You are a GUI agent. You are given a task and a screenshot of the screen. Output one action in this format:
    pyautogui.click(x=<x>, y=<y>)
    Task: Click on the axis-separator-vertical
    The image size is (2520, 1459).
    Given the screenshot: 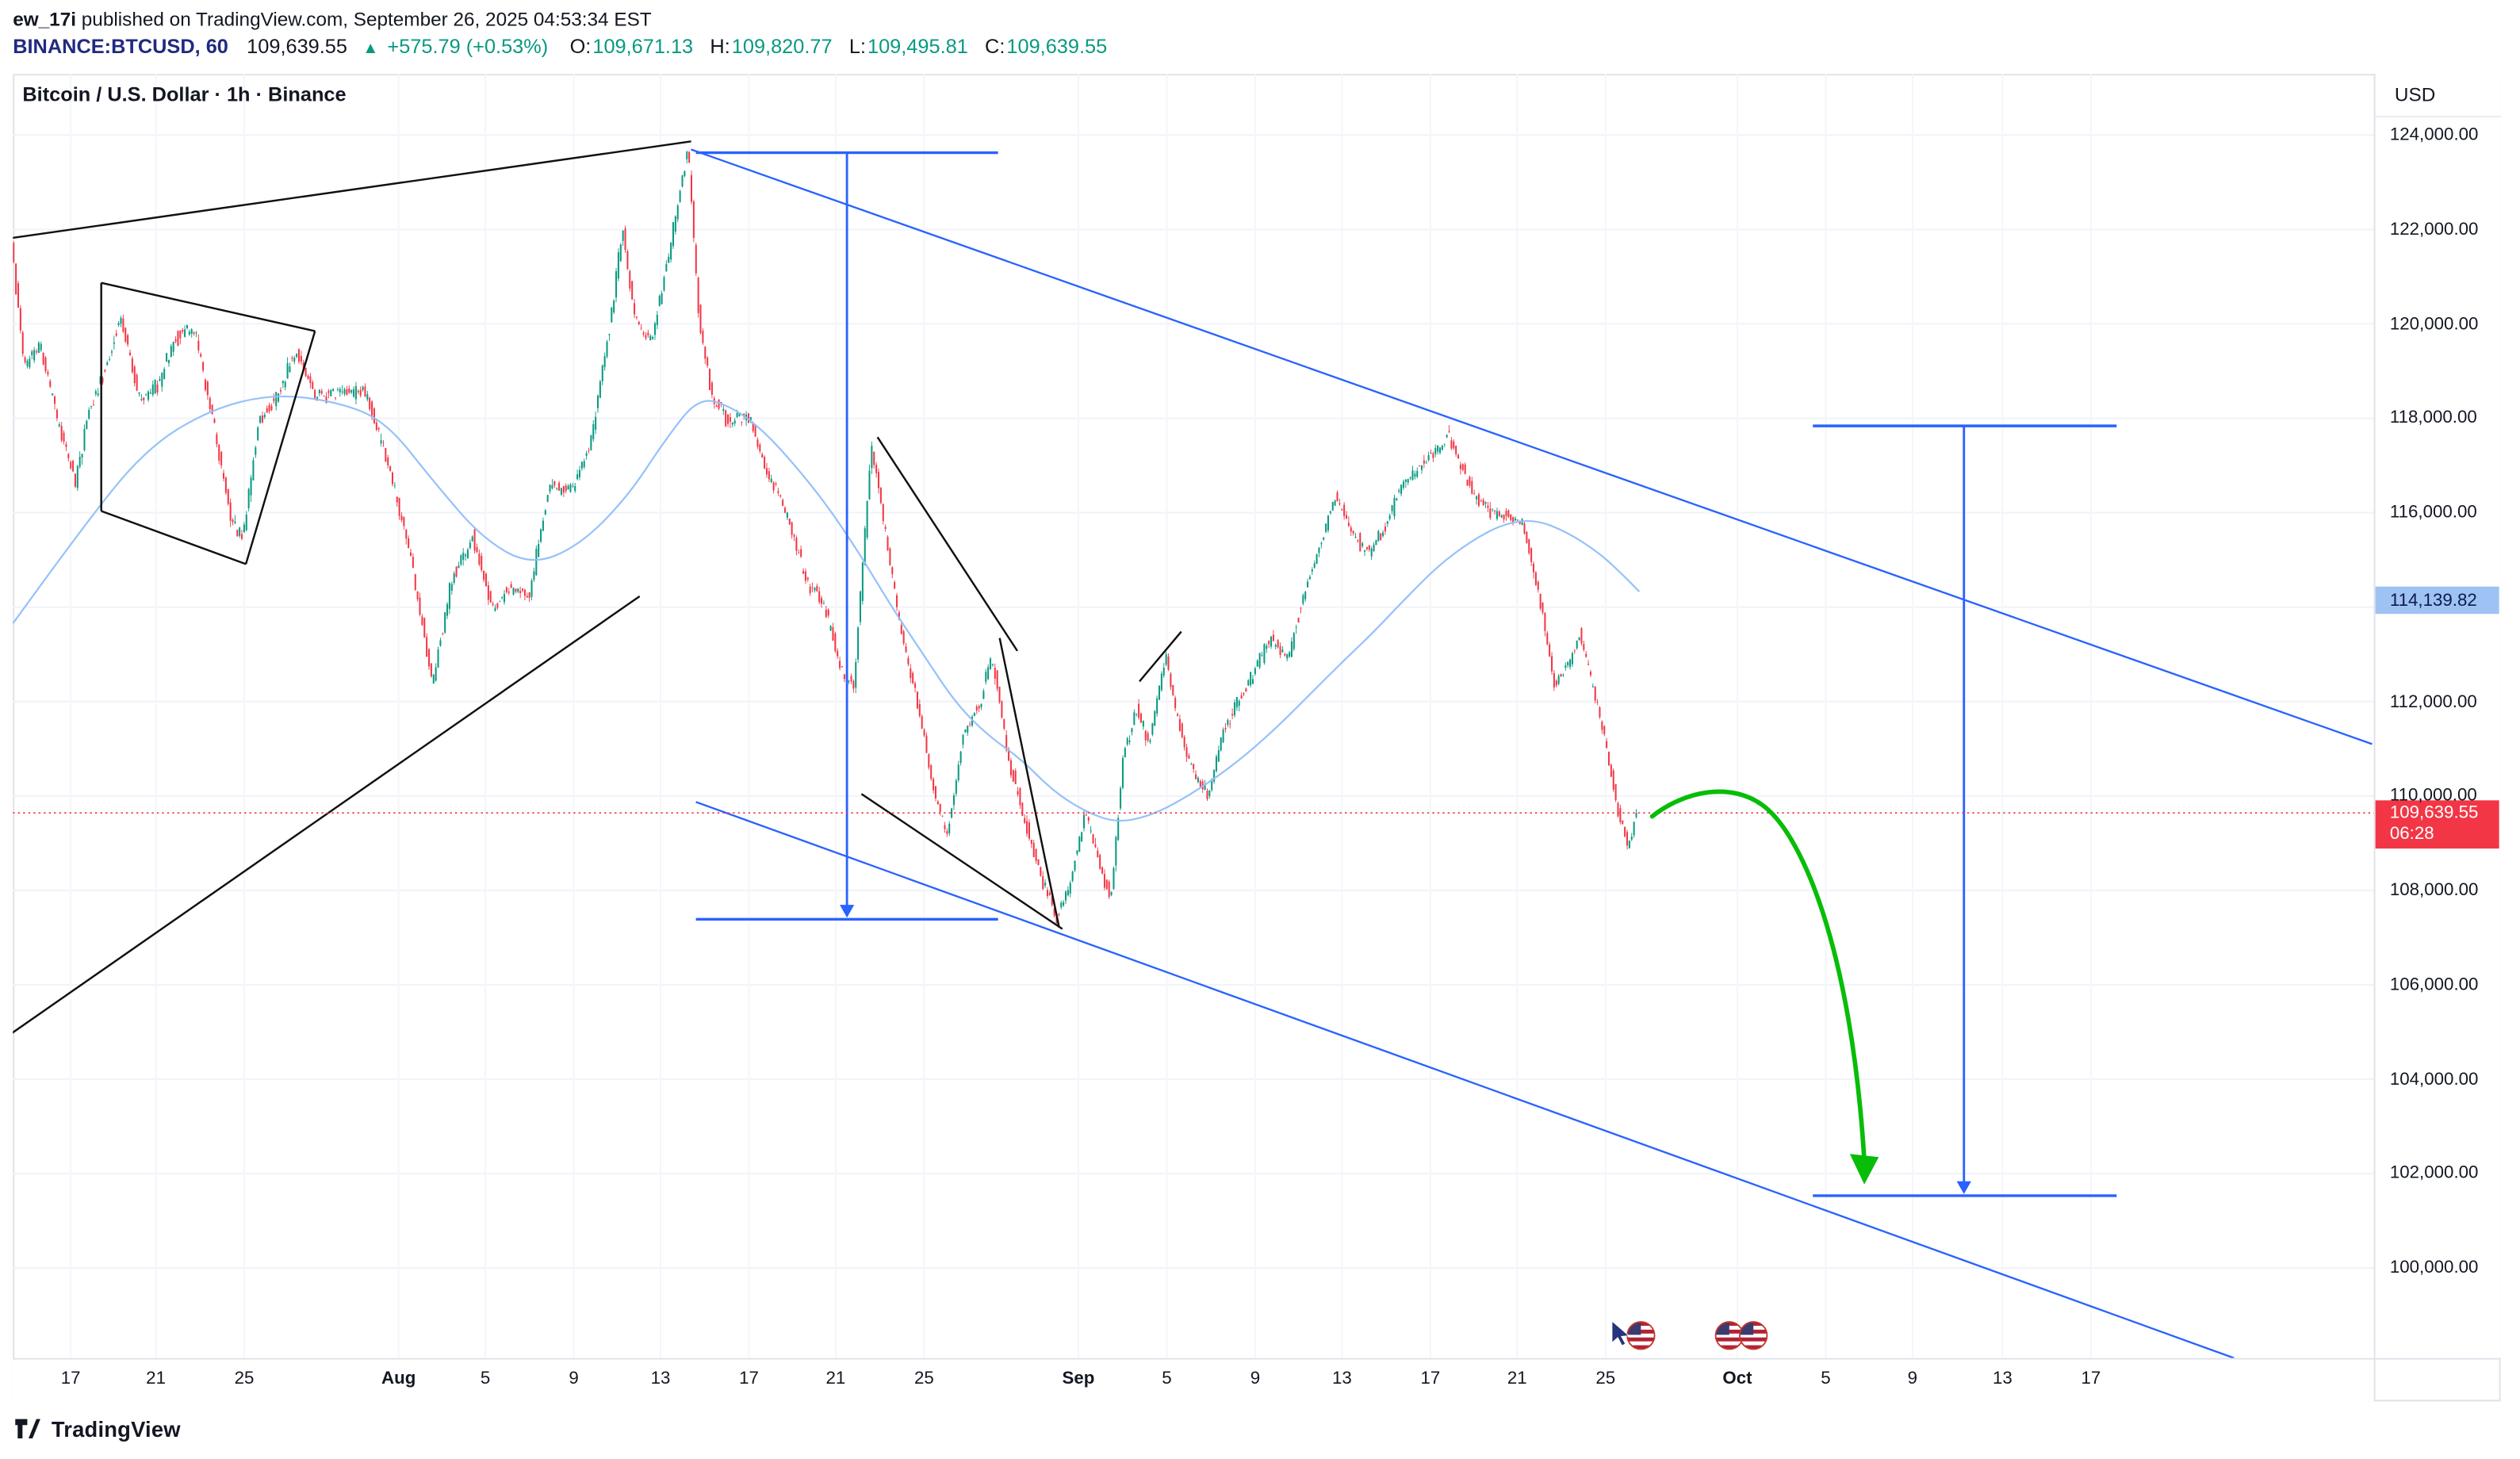 What is the action you would take?
    pyautogui.click(x=2374, y=738)
    